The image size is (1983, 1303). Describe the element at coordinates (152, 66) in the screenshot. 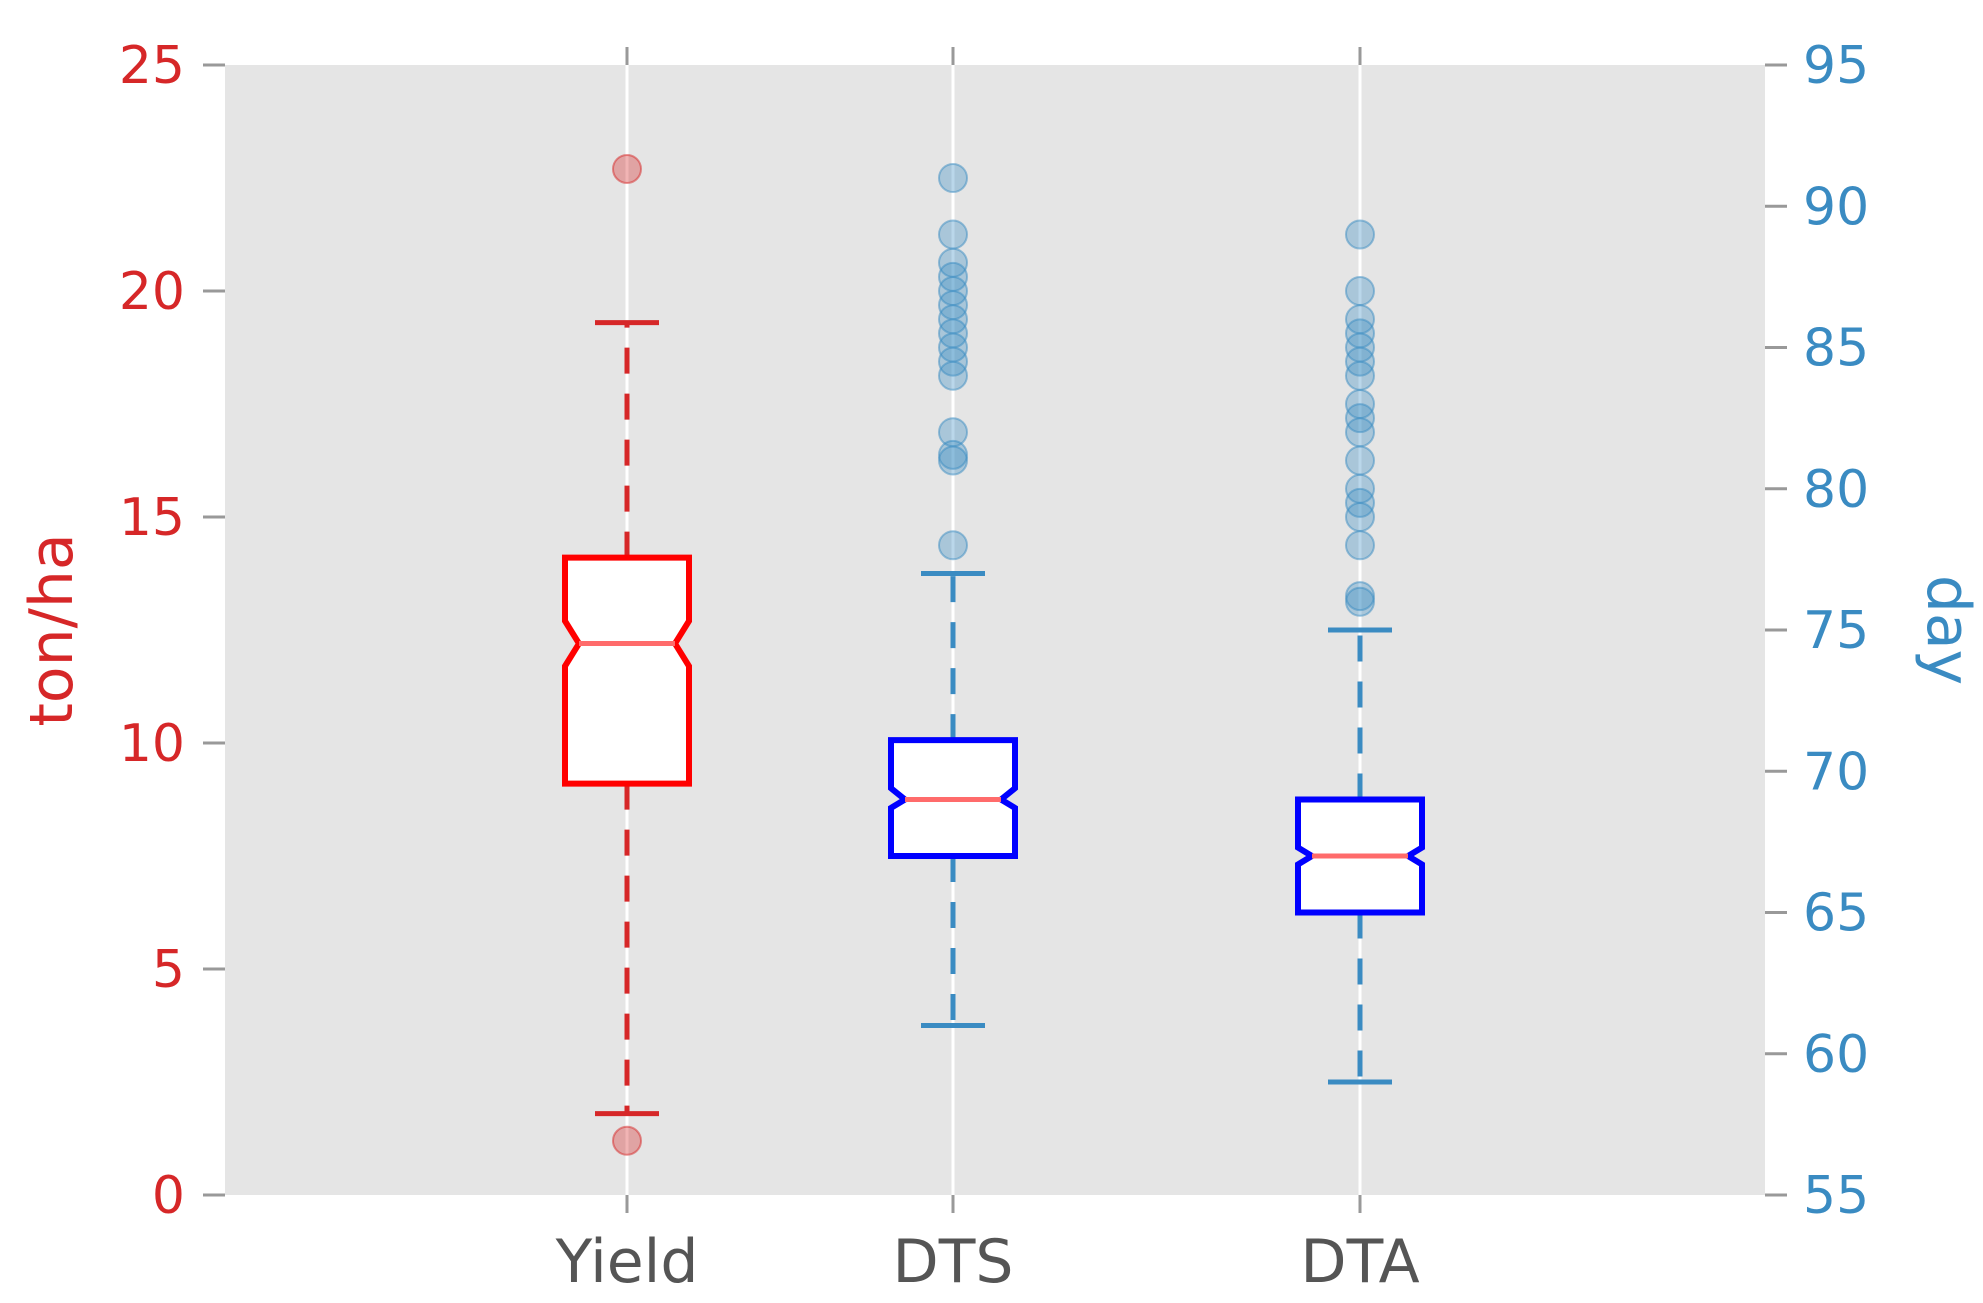

I see `left-tick-label-25: 25` at that location.